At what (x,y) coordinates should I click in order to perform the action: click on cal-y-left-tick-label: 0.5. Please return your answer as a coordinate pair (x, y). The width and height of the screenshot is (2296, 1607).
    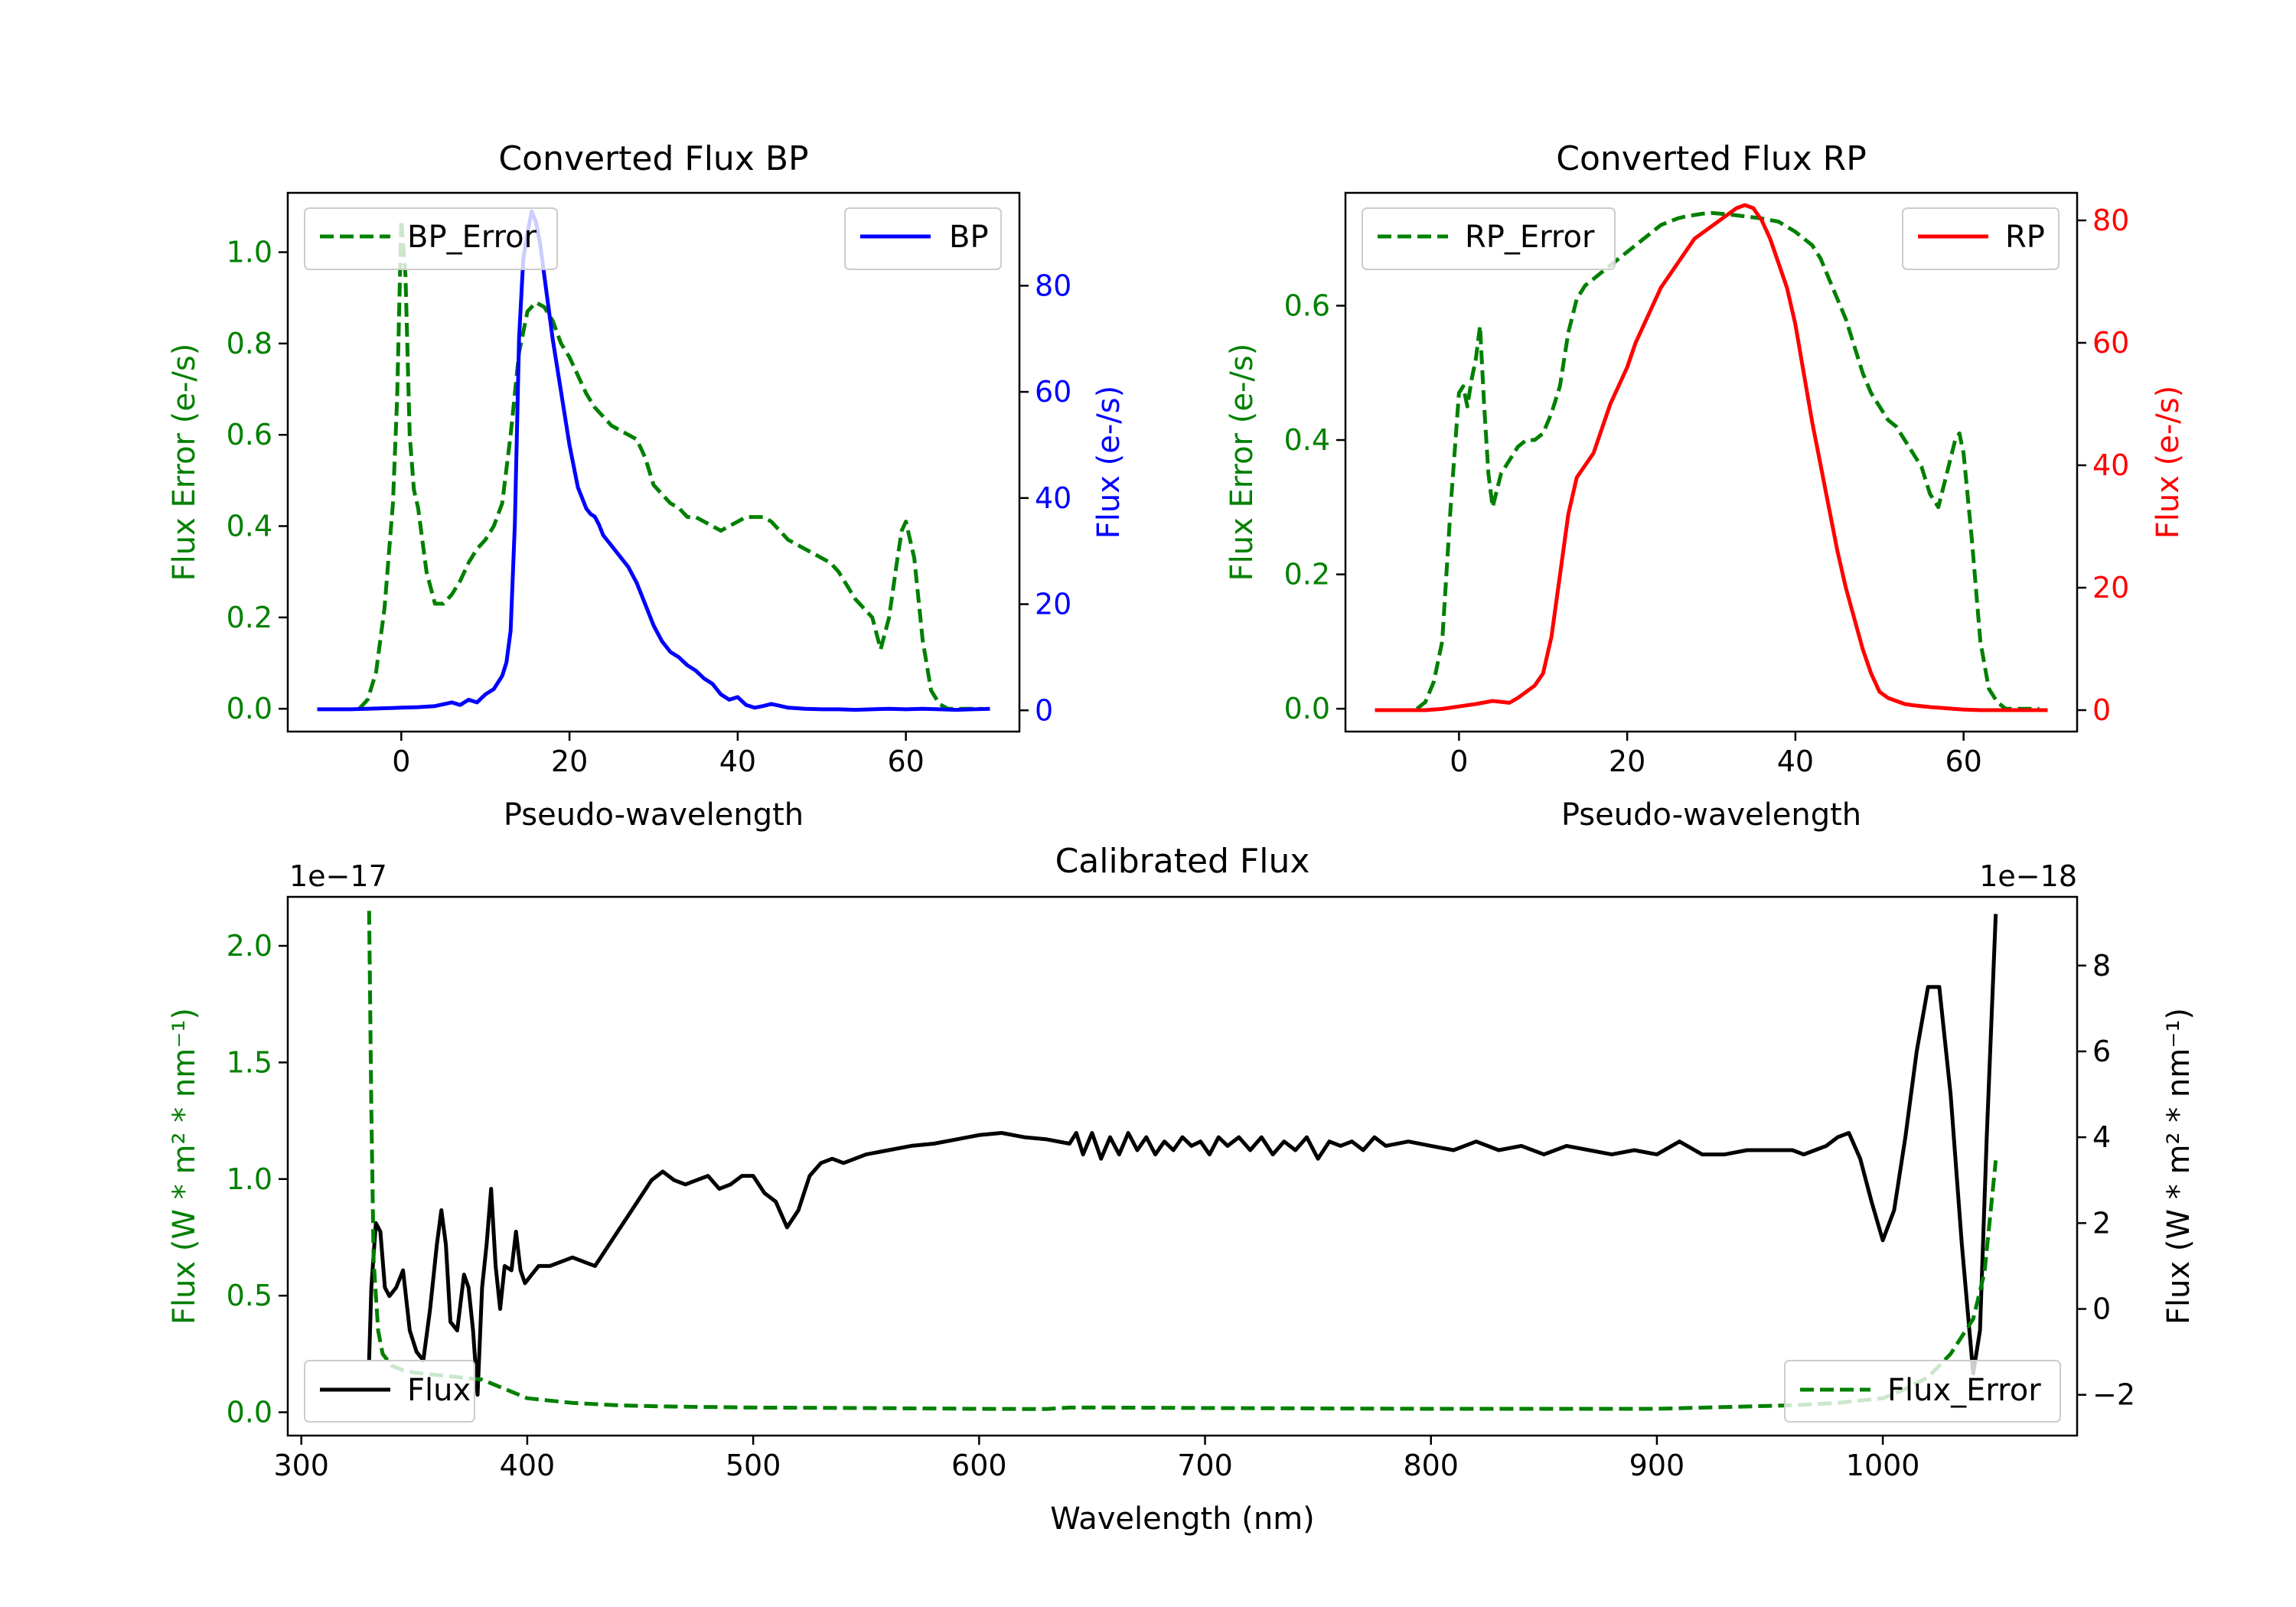
    Looking at the image, I should click on (249, 1295).